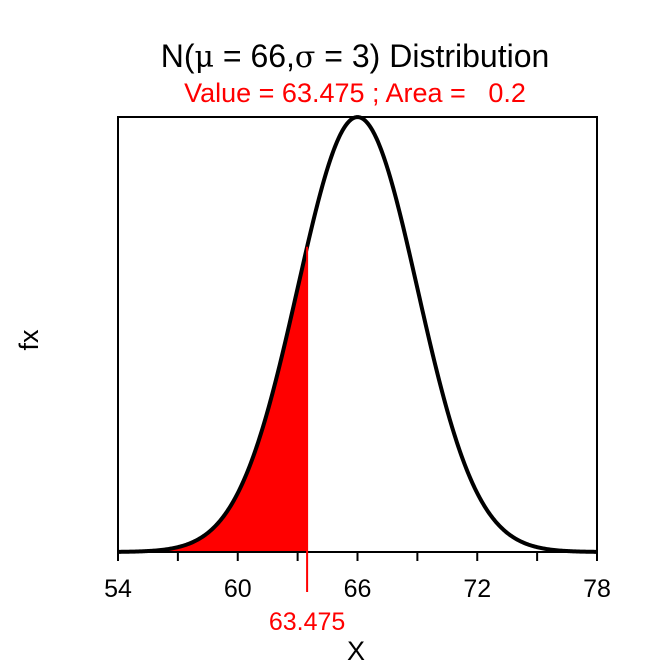 Image resolution: width=672 pixels, height=672 pixels. I want to click on chart-title: N(μ = 66,σ = 3) Distribution, so click(355, 56).